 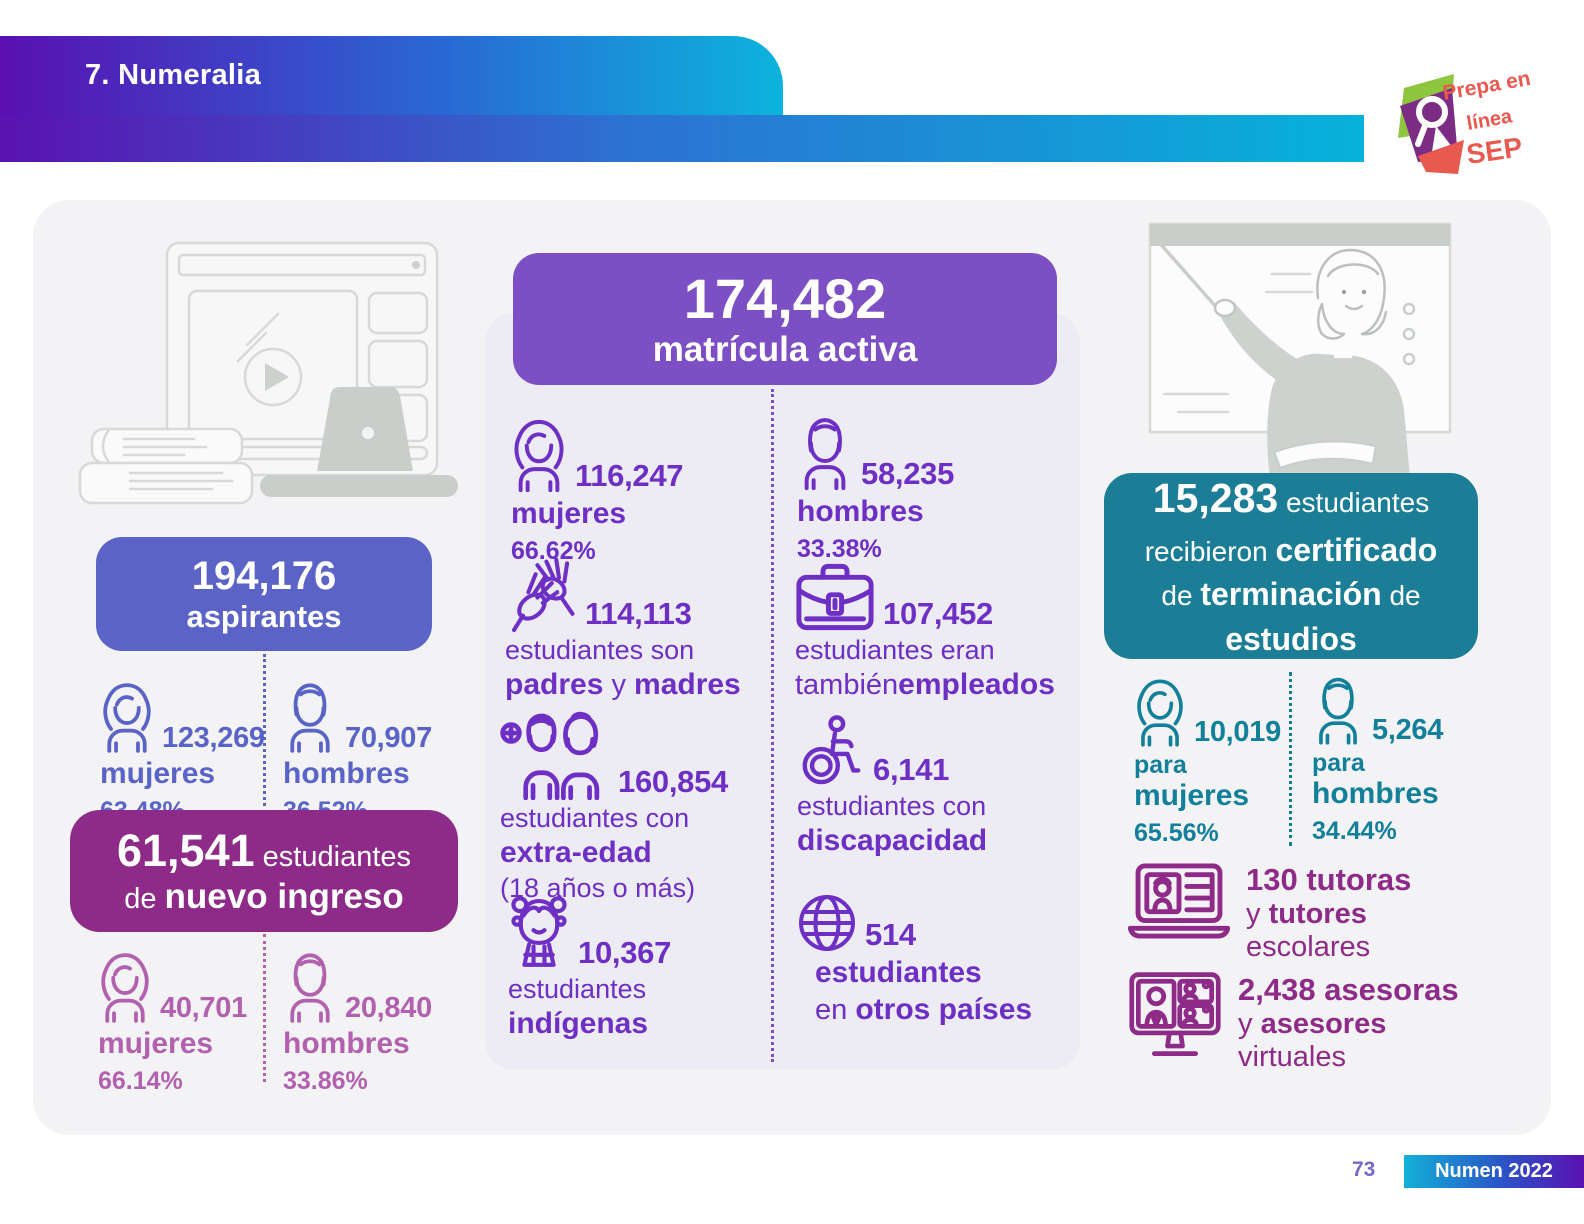 What do you see at coordinates (785, 319) in the screenshot?
I see `matricula-box: 174,482 matrícula activa` at bounding box center [785, 319].